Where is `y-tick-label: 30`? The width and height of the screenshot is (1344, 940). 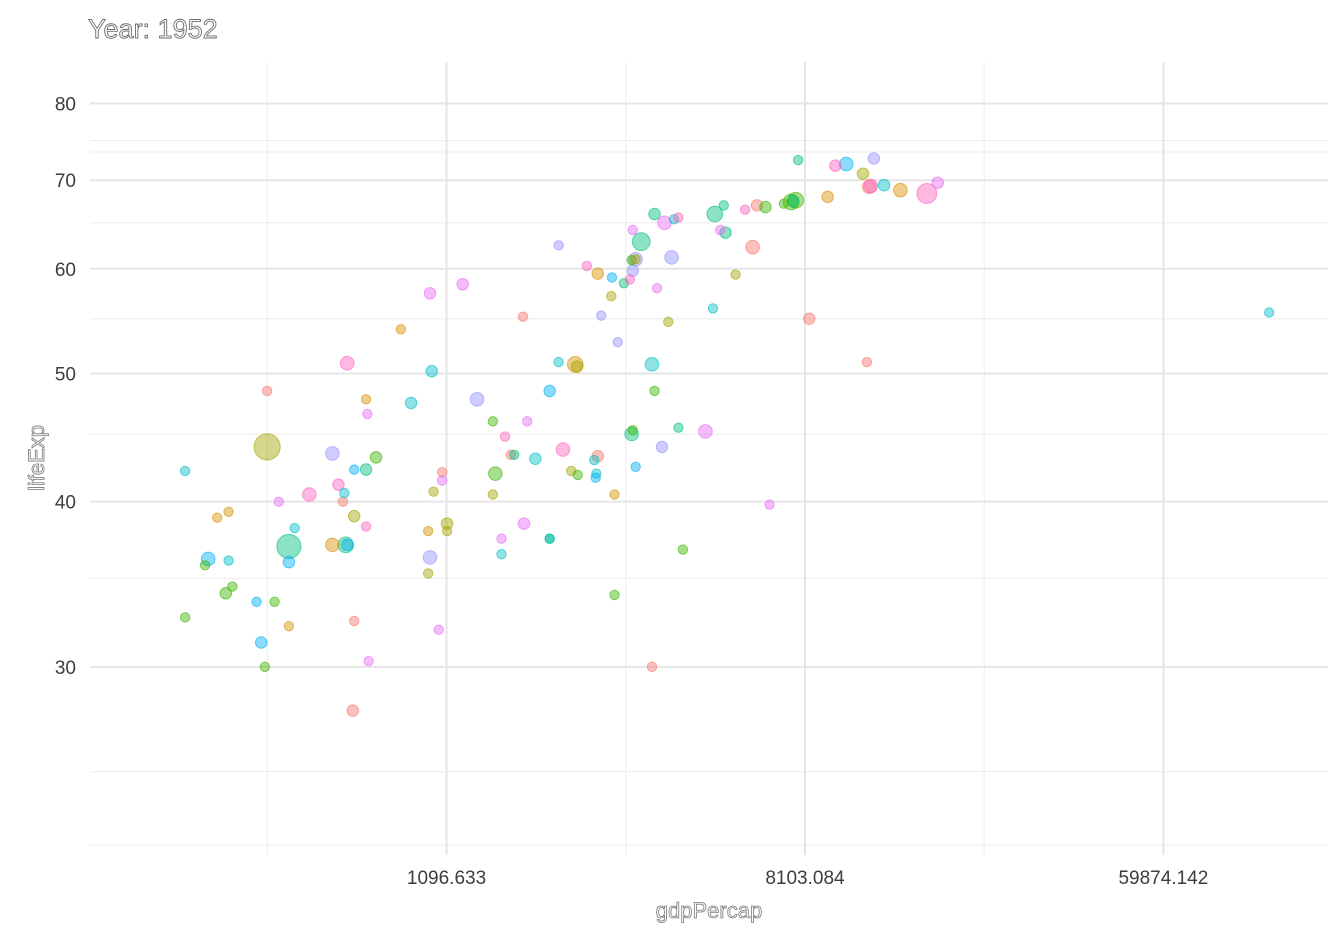
y-tick-label: 30 is located at coordinates (65, 668).